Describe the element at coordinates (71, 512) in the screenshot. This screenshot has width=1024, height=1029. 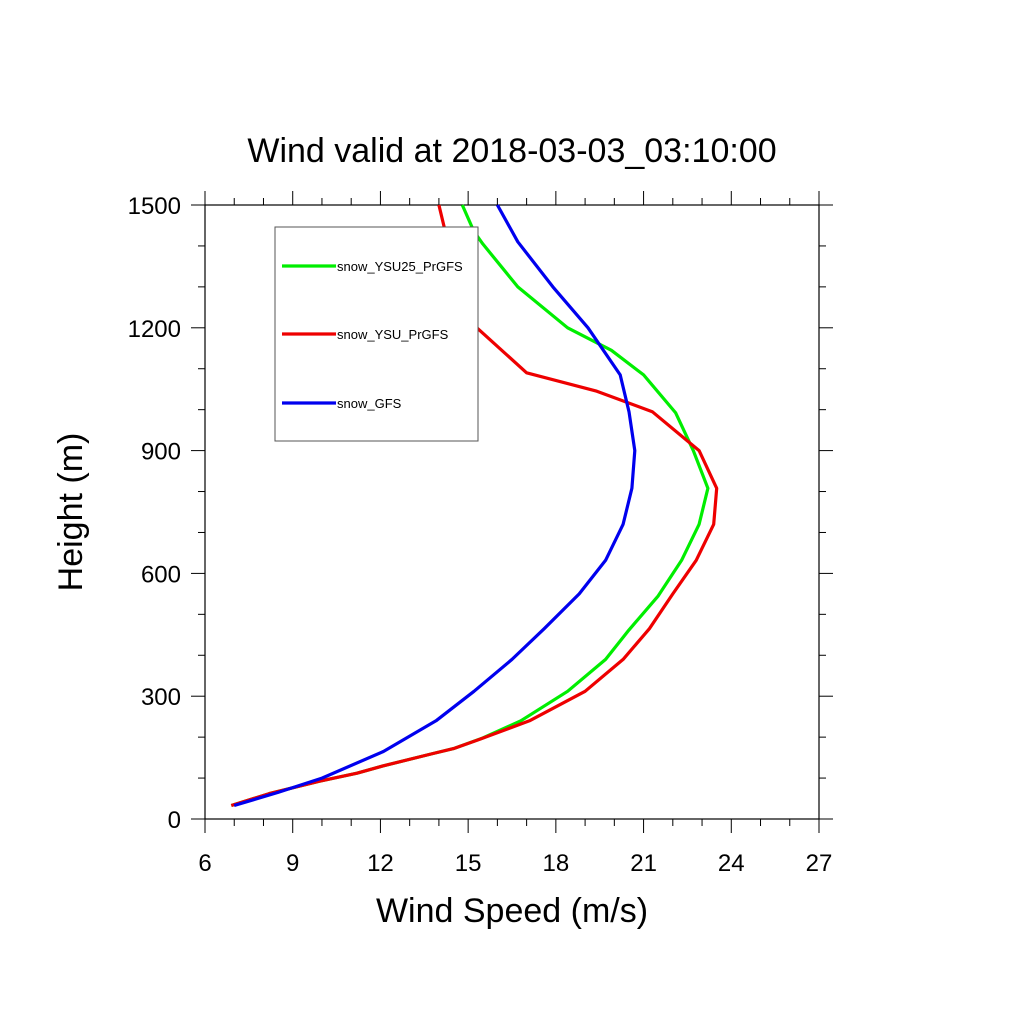
I see `y-axis-label: Height (m)` at that location.